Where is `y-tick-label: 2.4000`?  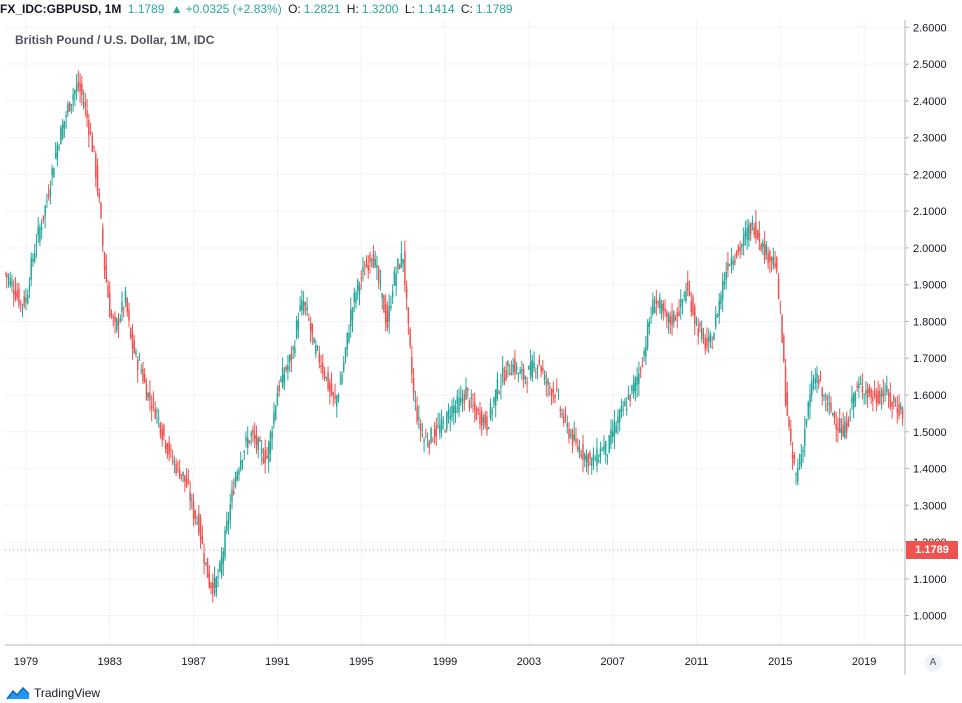 y-tick-label: 2.4000 is located at coordinates (930, 102).